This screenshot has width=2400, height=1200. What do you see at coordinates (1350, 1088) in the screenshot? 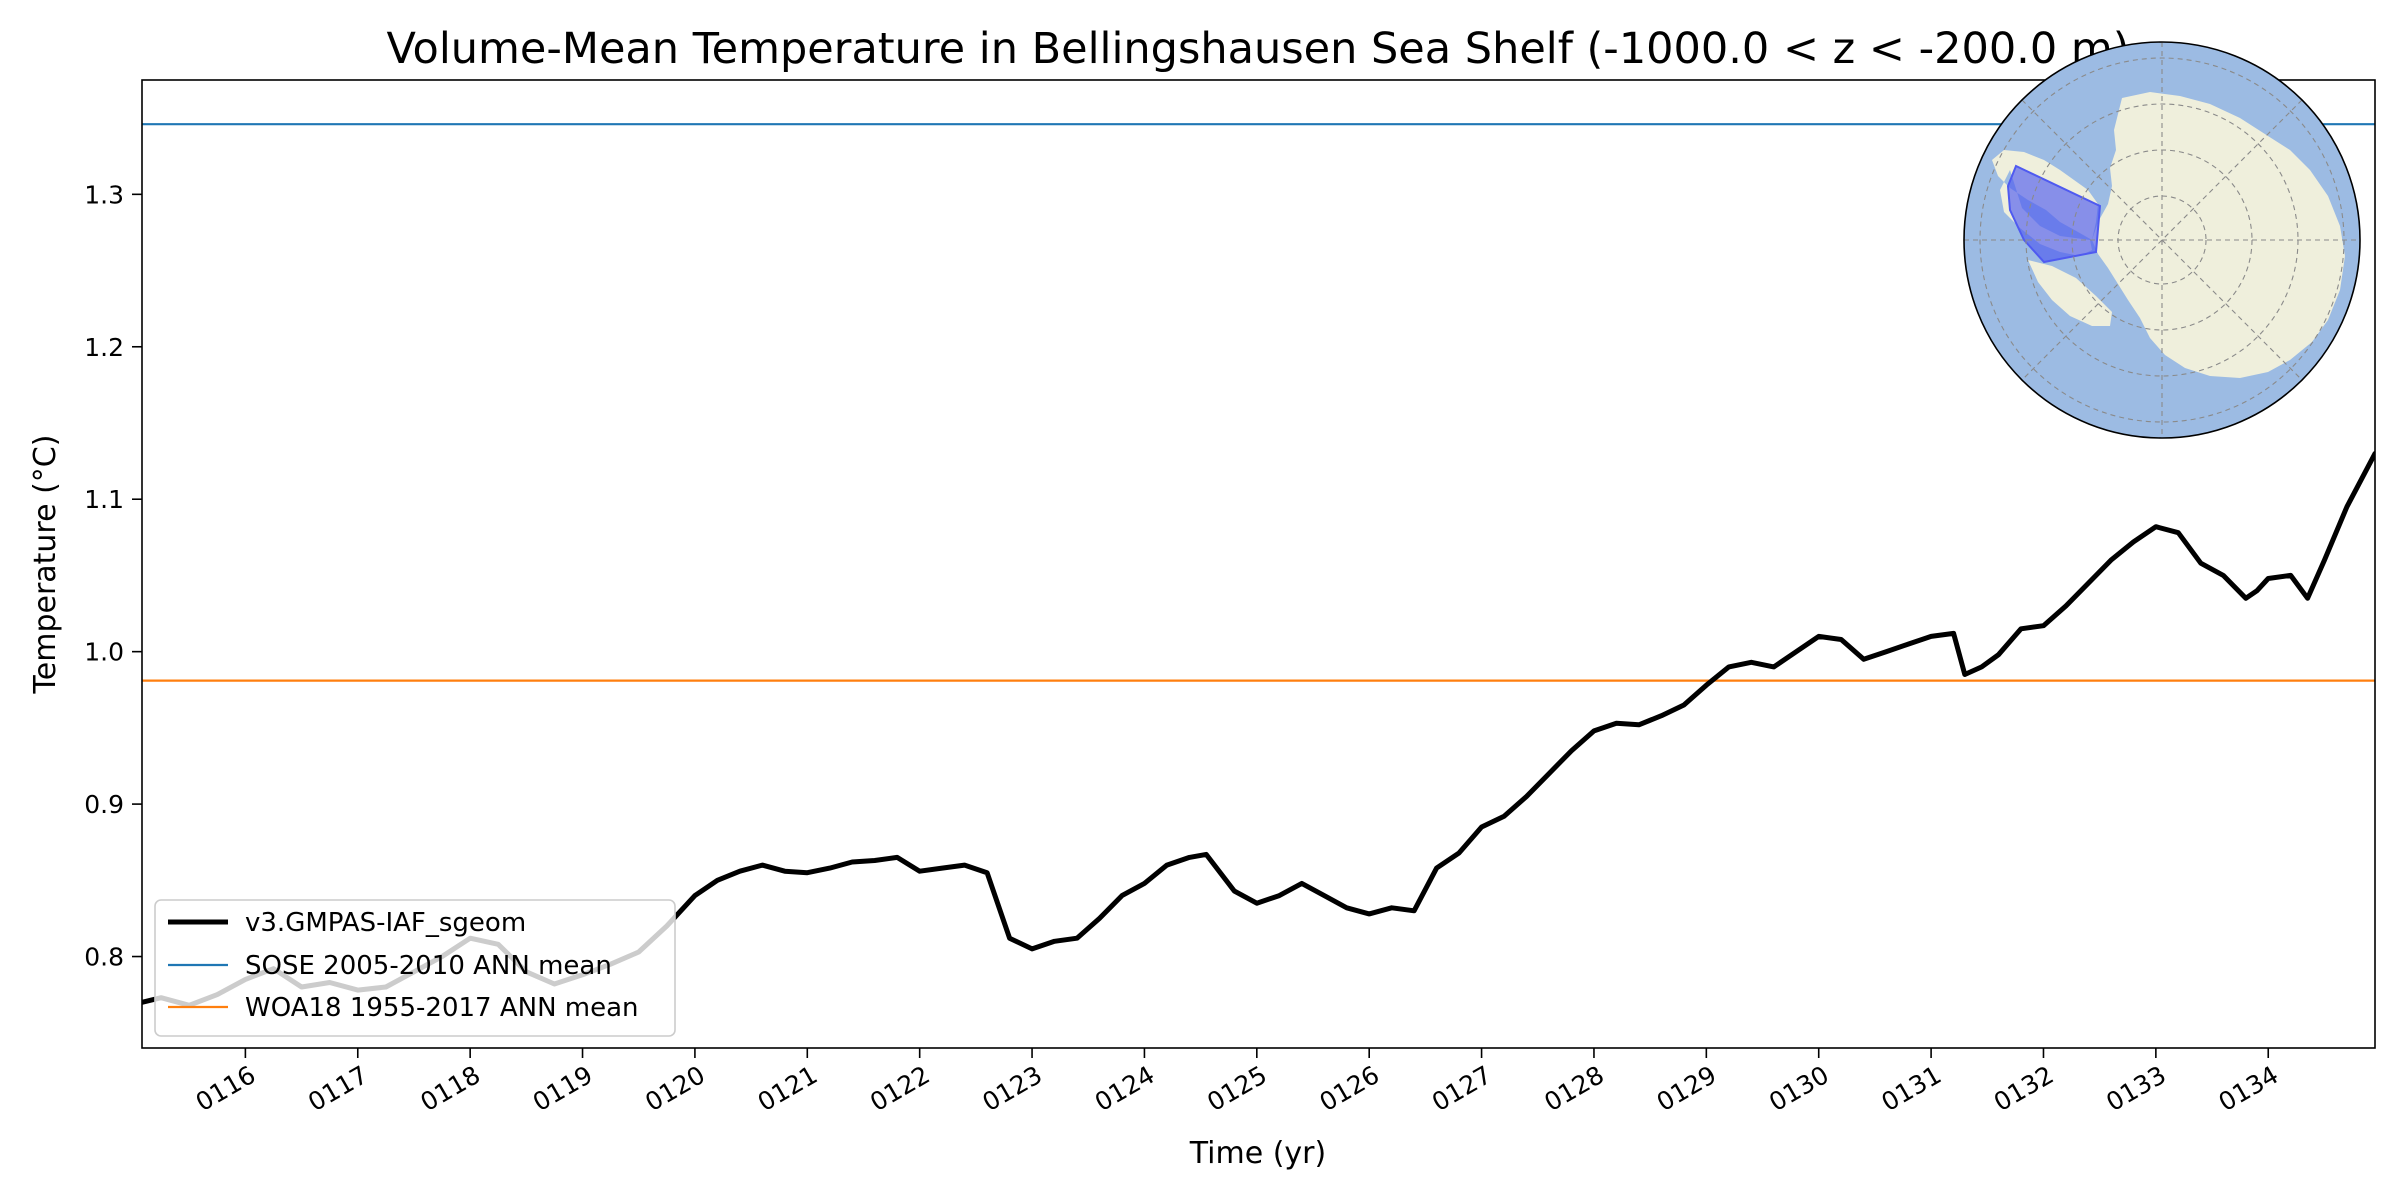
I see `x-tick-label: 0126` at bounding box center [1350, 1088].